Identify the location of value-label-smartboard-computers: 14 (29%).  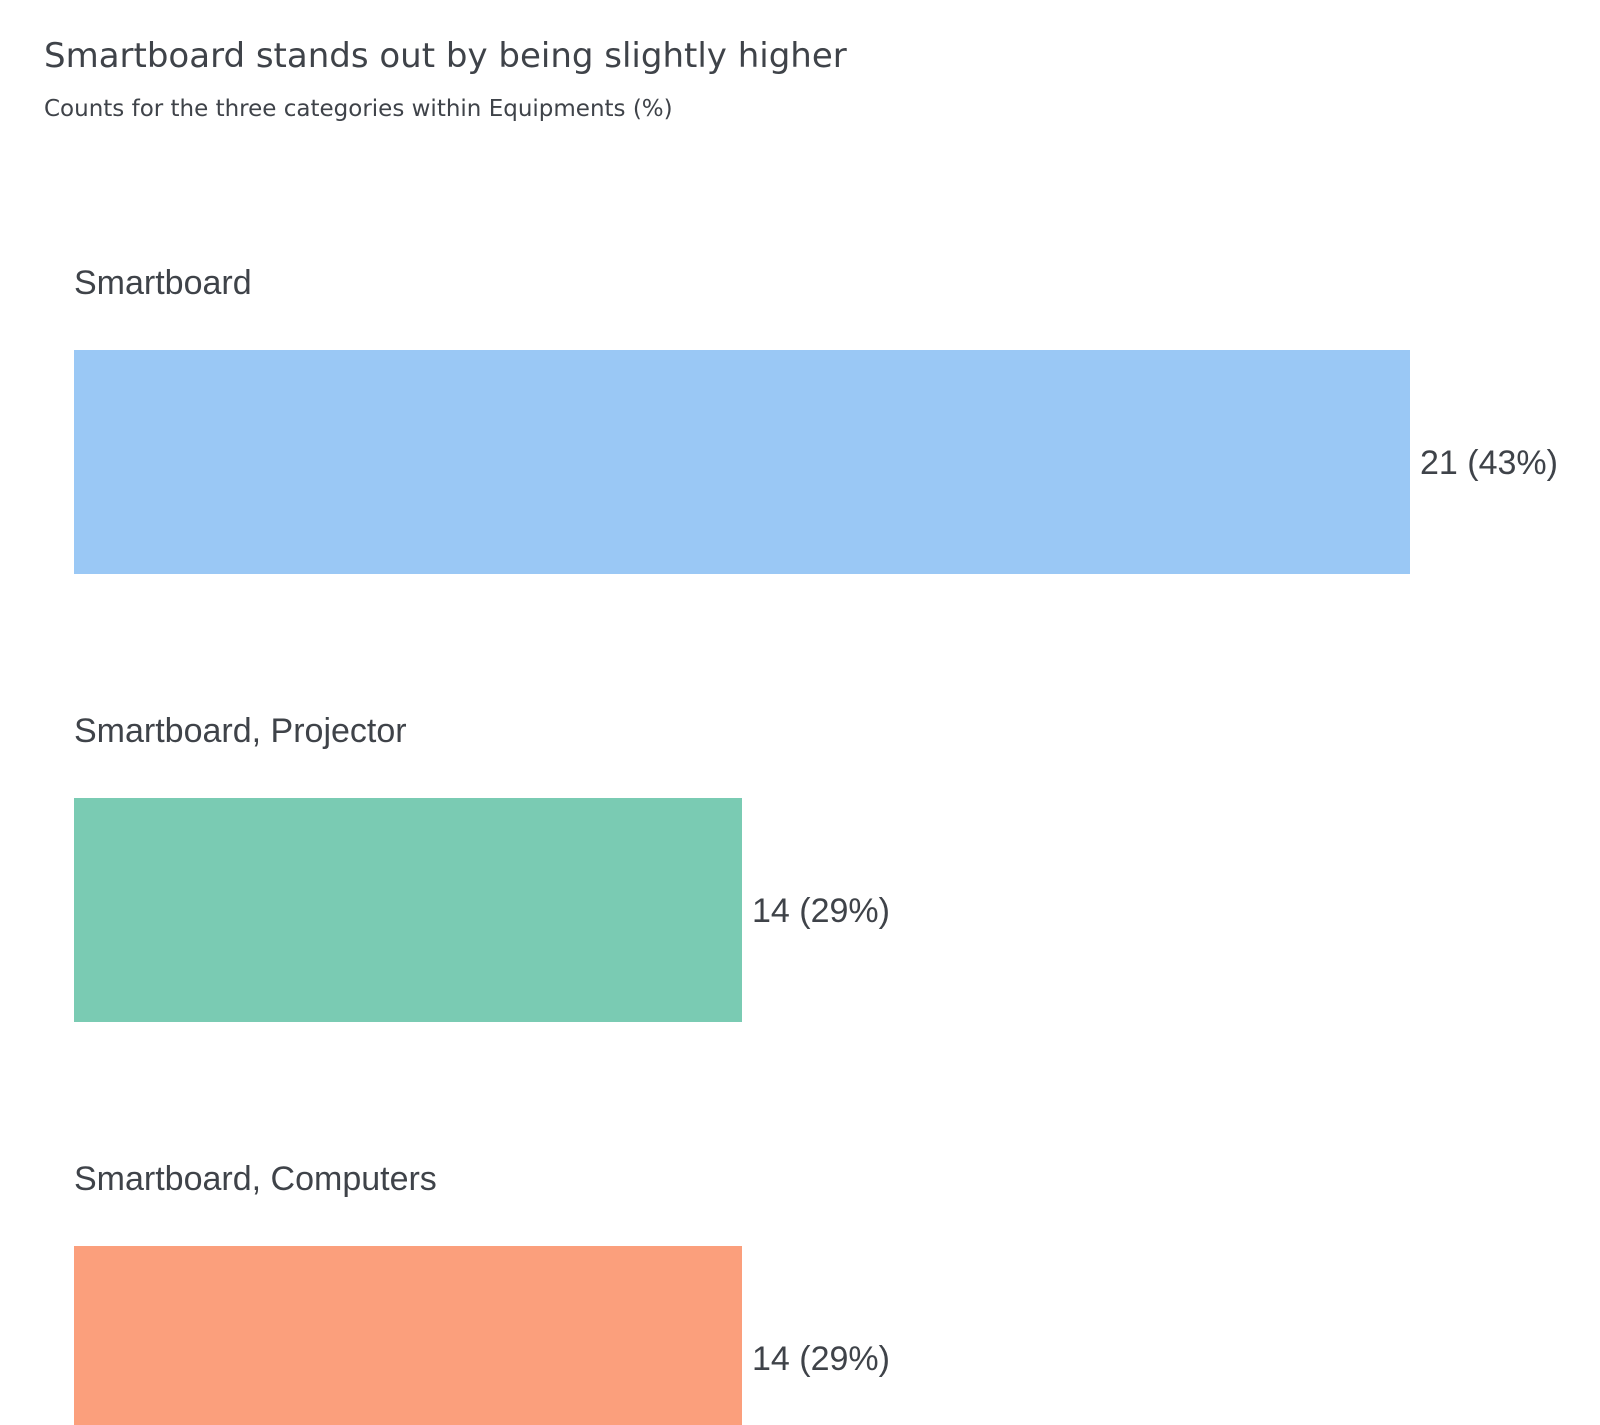
(821, 1359).